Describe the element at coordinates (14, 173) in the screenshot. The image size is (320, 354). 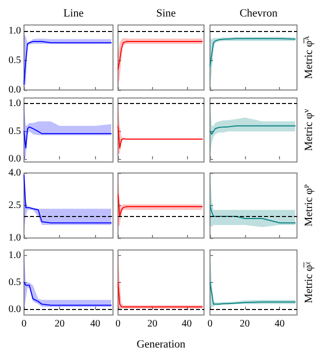
I see `y-tick-label: 4.0` at that location.